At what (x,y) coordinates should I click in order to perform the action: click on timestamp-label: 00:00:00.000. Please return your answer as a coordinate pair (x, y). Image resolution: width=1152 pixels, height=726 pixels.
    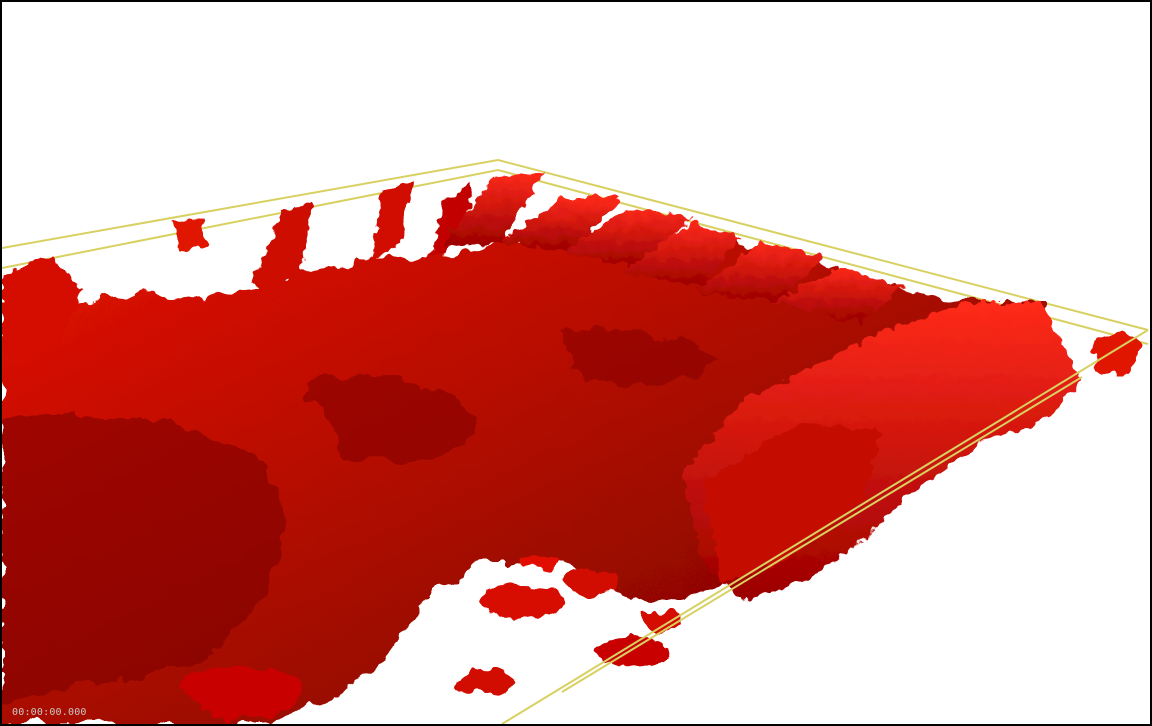
    Looking at the image, I should click on (49, 712).